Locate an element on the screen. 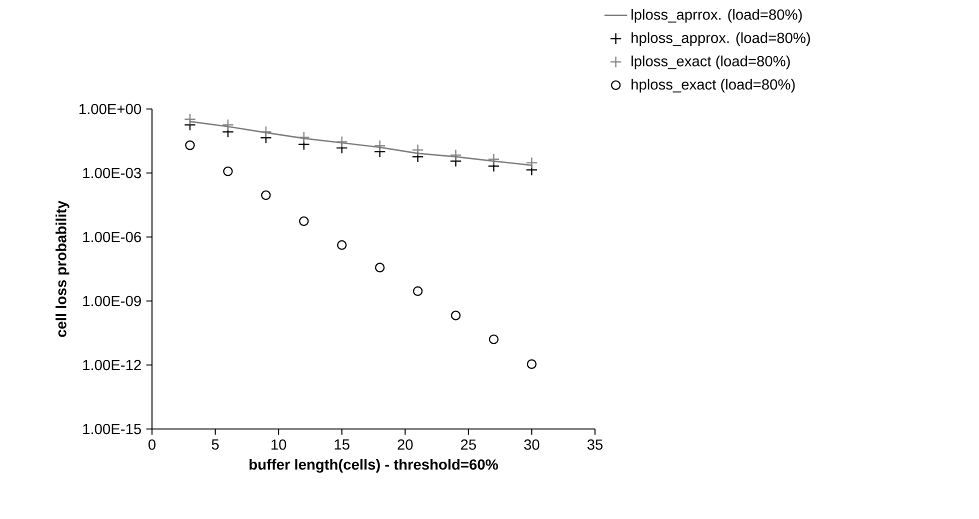  x-tick-label: 0 is located at coordinates (152, 444).